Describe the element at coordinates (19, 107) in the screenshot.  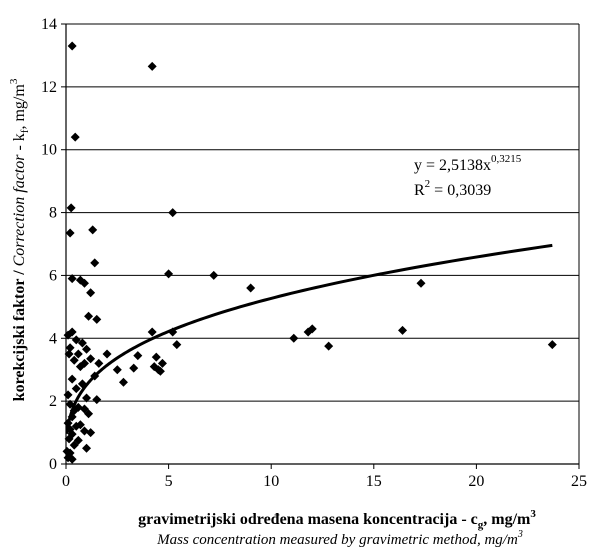
I see `y-axis-label-part4: , mg/m` at that location.